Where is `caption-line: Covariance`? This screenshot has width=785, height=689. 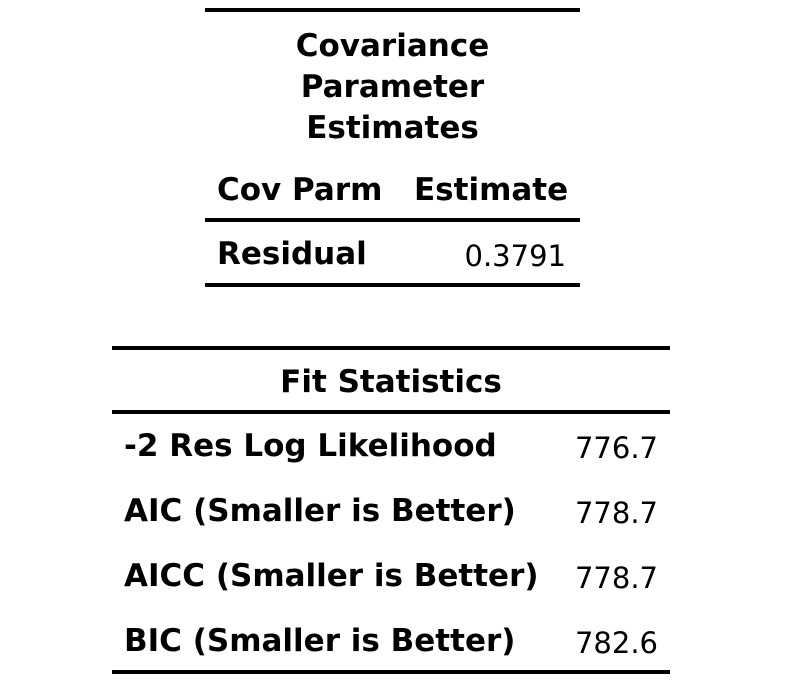
caption-line: Covariance is located at coordinates (392, 46).